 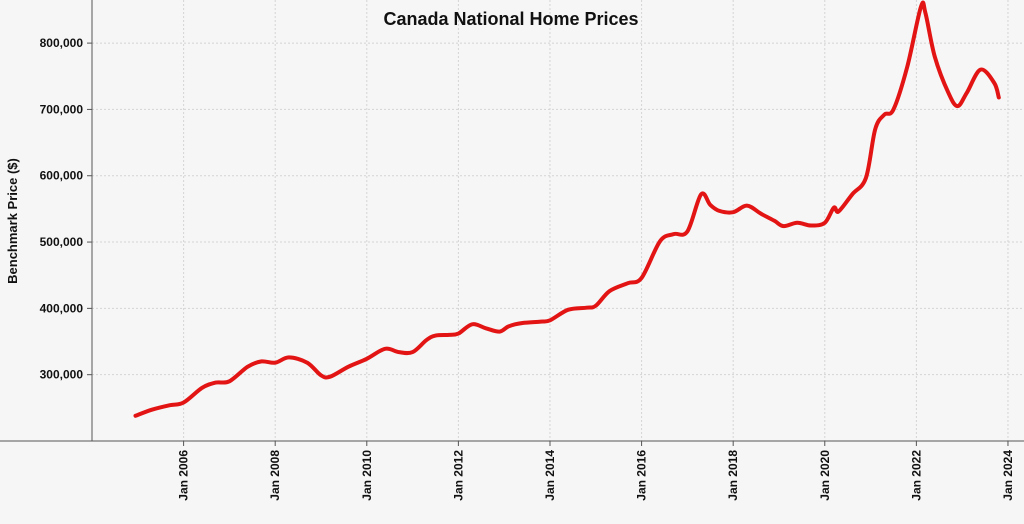 I want to click on x-tick-label: Jan 2024, so click(x=1008, y=475).